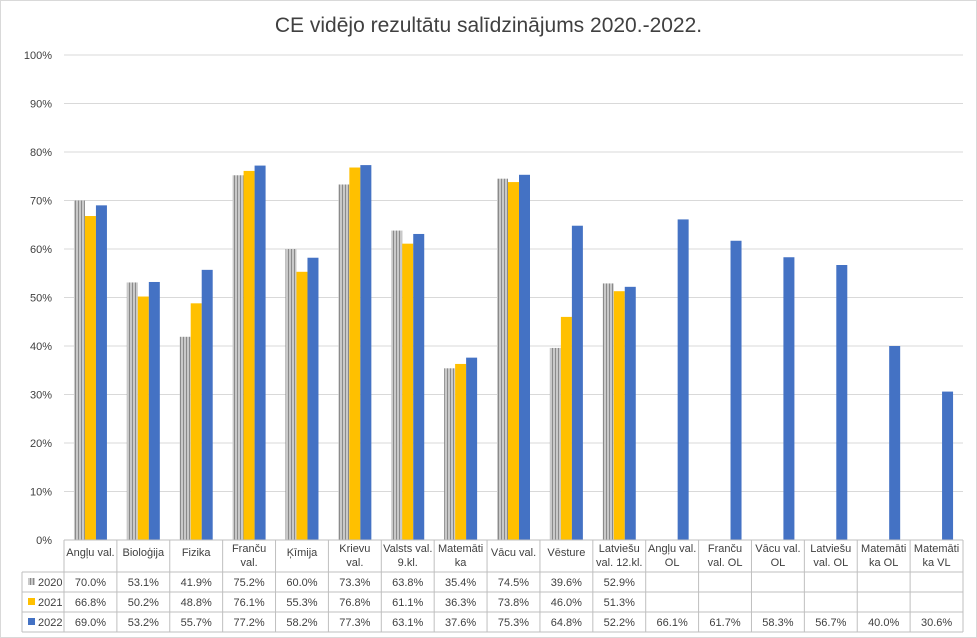  I want to click on data-value: 63.8%, so click(407, 583).